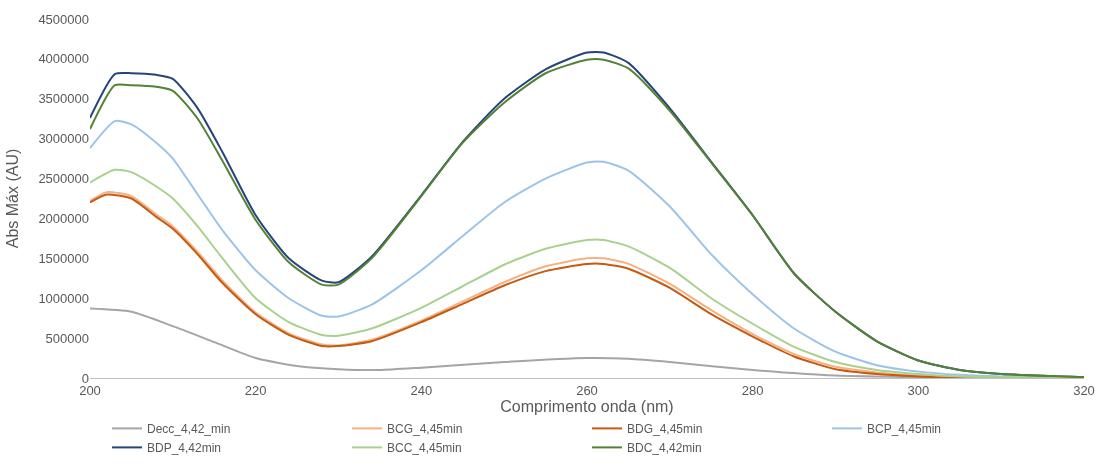 The width and height of the screenshot is (1107, 474). Describe the element at coordinates (918, 390) in the screenshot. I see `x-tick-label: 300` at that location.